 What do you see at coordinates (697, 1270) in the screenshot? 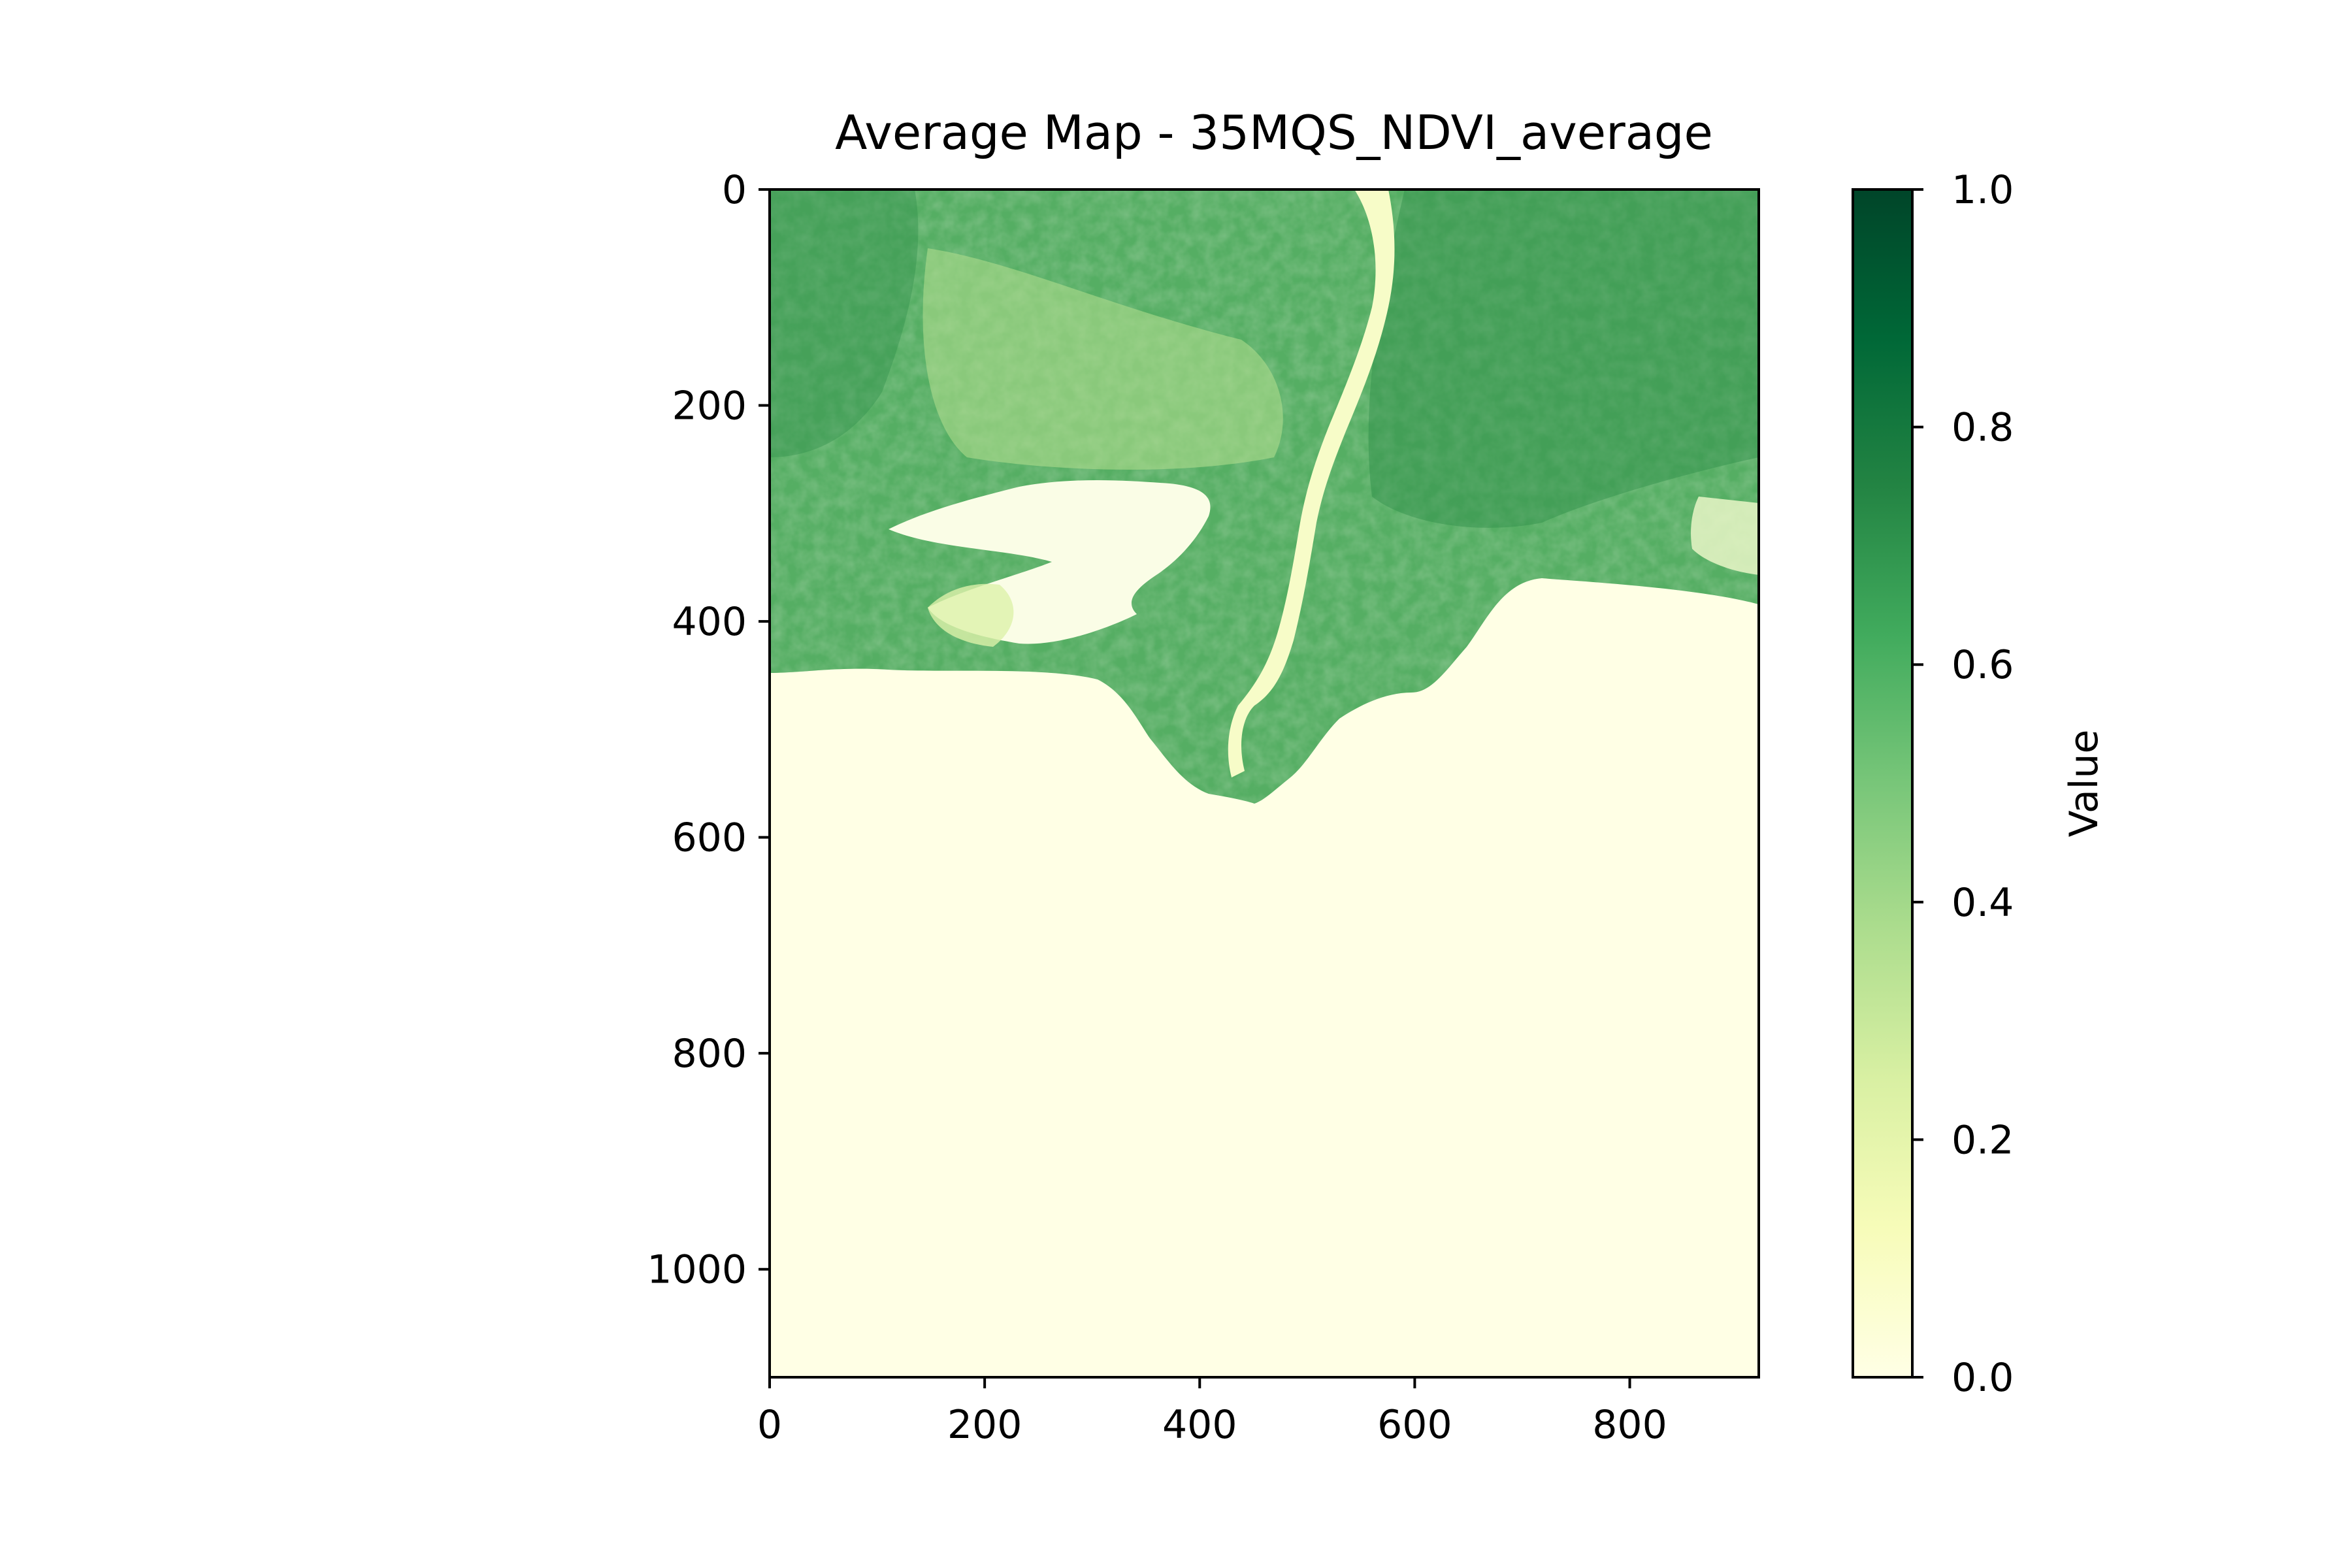
I see `y-tick-label: 1000` at bounding box center [697, 1270].